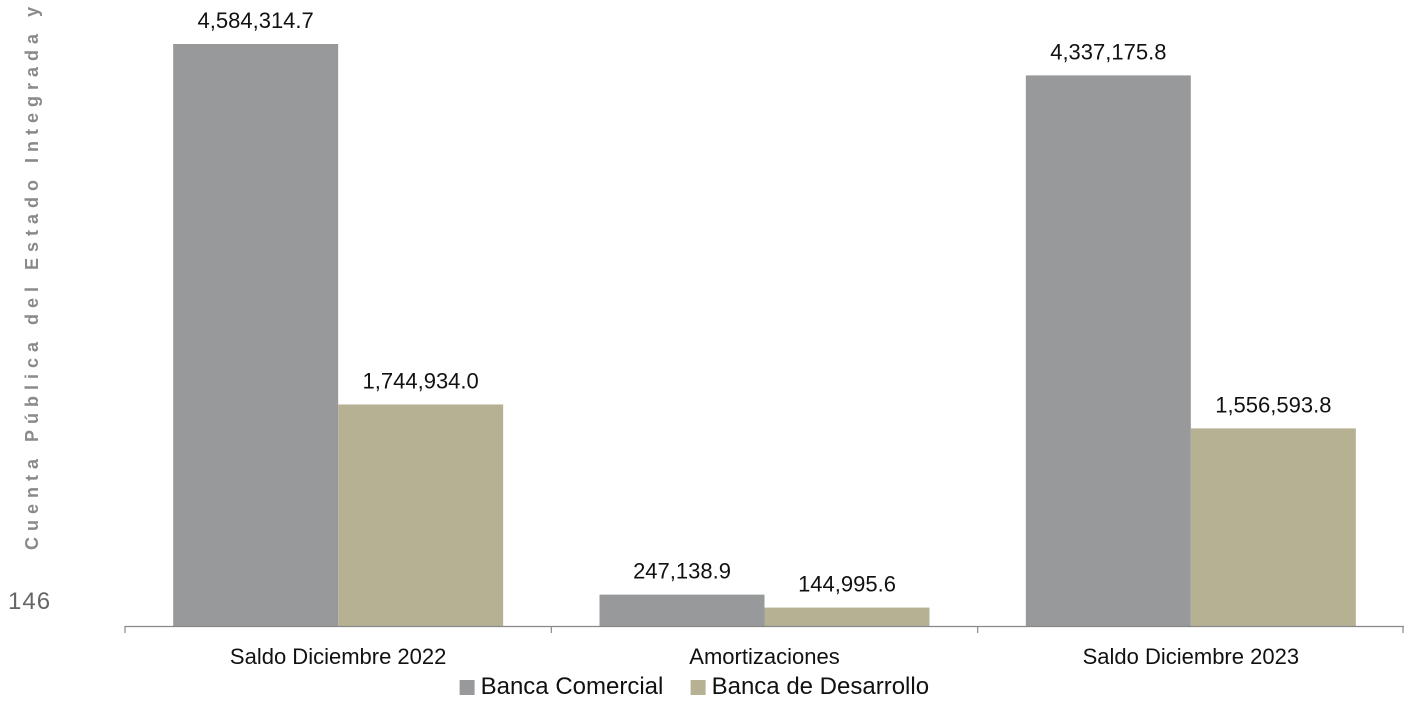 The image size is (1404, 711). Describe the element at coordinates (256, 20) in the screenshot. I see `data-label: 4,584,314.7` at that location.